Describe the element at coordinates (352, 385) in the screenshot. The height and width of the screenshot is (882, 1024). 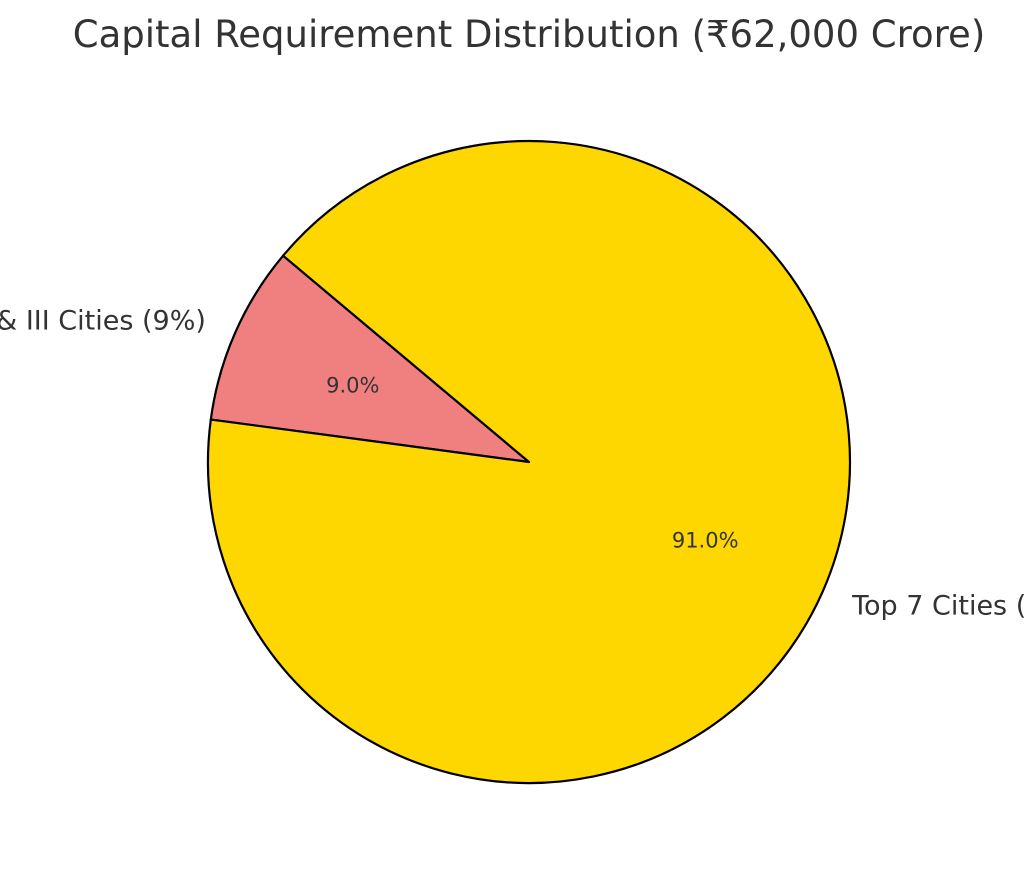
I see `pie-percent-label-tier-ii-iii-cities-9: 9.0%` at that location.